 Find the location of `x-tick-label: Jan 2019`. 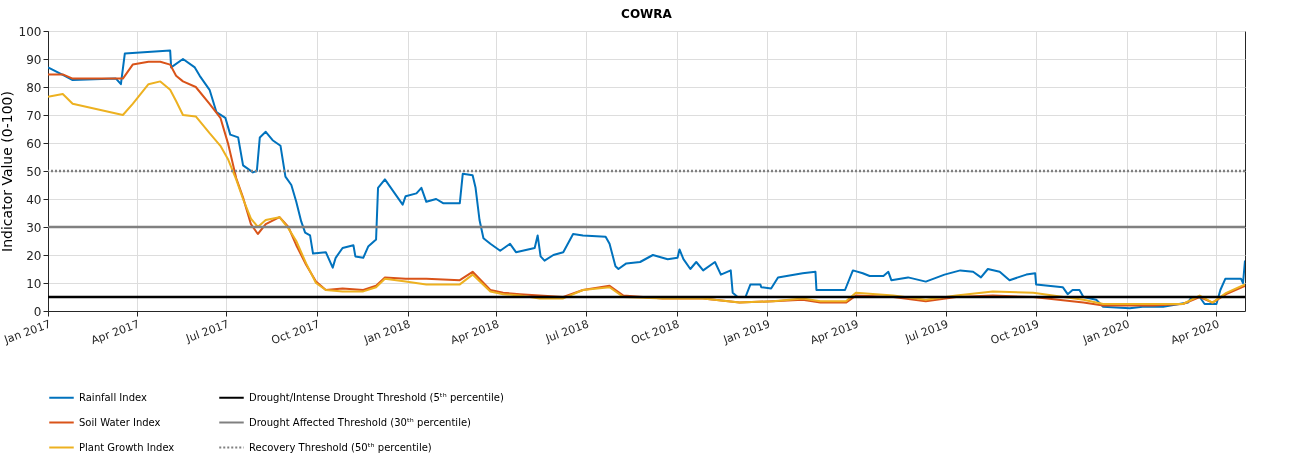

x-tick-label: Jan 2019 is located at coordinates (746, 332).